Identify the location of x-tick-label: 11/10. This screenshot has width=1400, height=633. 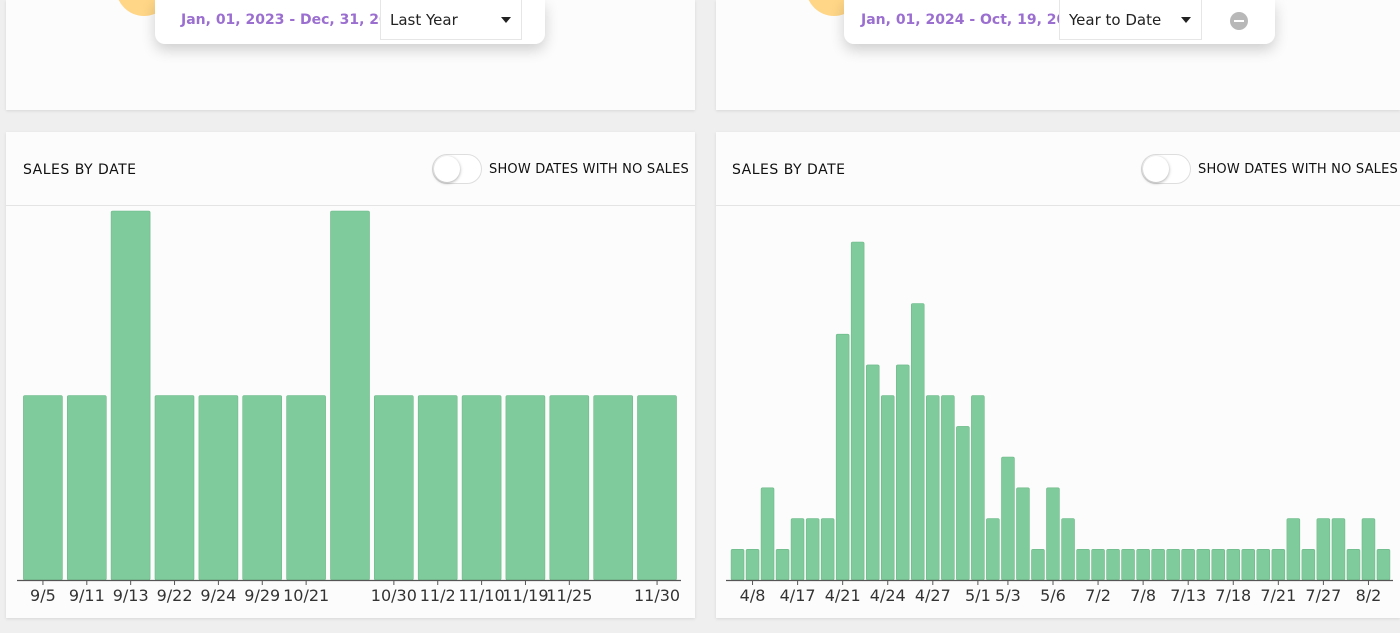
(482, 595).